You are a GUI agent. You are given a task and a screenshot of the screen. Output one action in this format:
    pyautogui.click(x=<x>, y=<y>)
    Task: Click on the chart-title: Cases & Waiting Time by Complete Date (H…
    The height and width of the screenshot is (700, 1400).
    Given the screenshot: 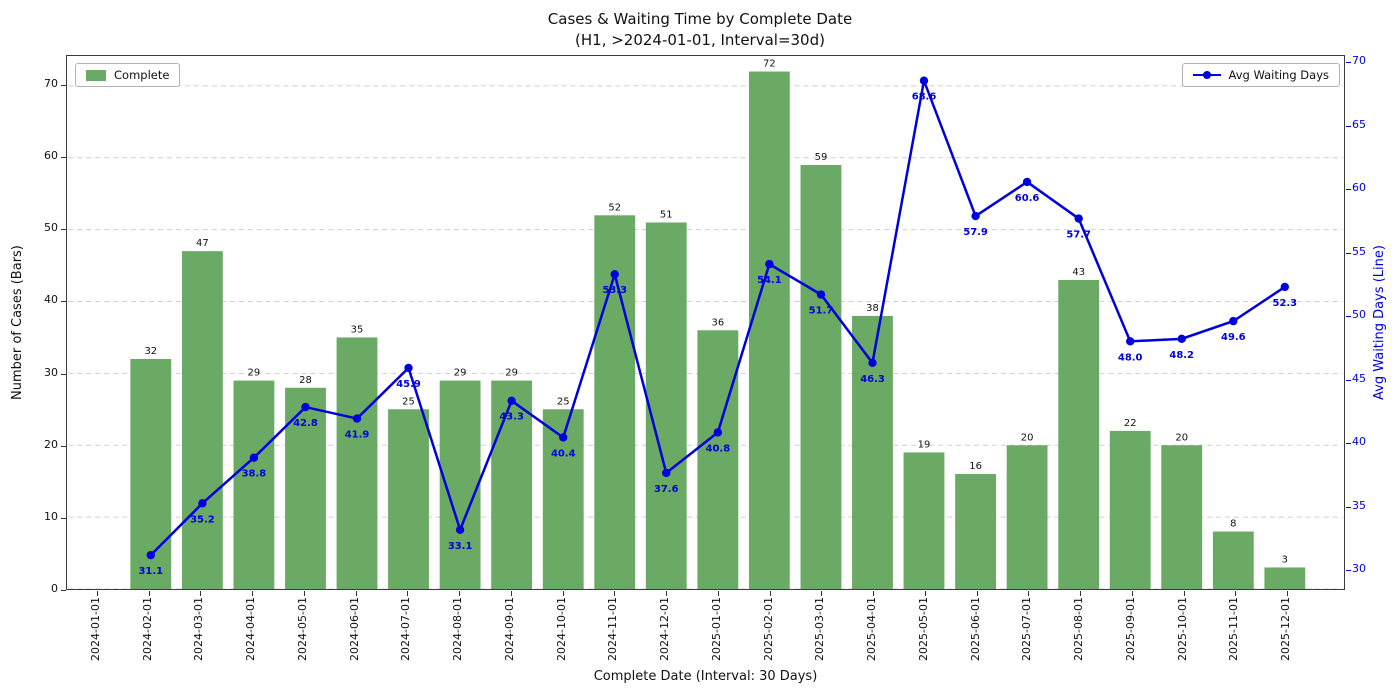 What is the action you would take?
    pyautogui.click(x=700, y=30)
    